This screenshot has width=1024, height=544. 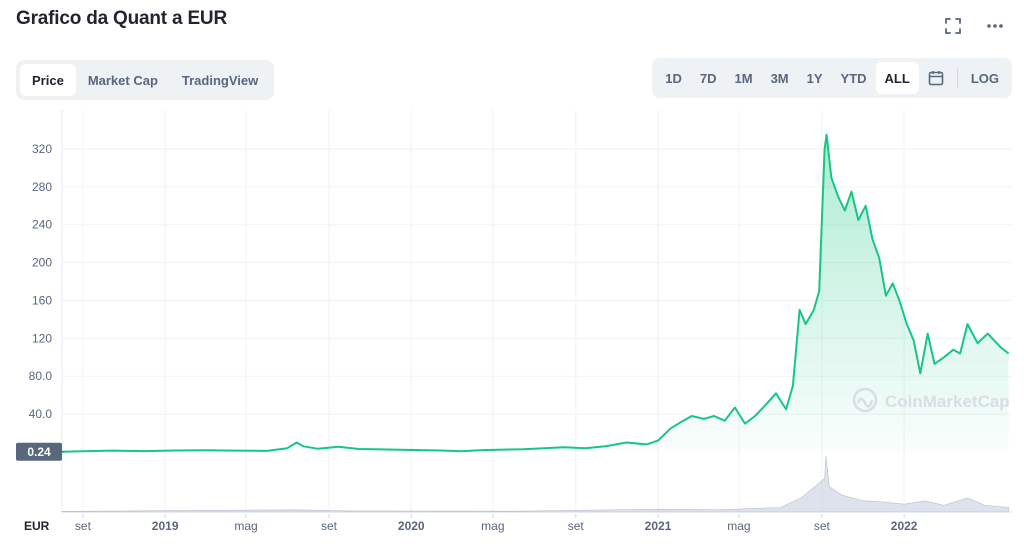 I want to click on log-toggle-button: LOG, so click(x=984, y=78).